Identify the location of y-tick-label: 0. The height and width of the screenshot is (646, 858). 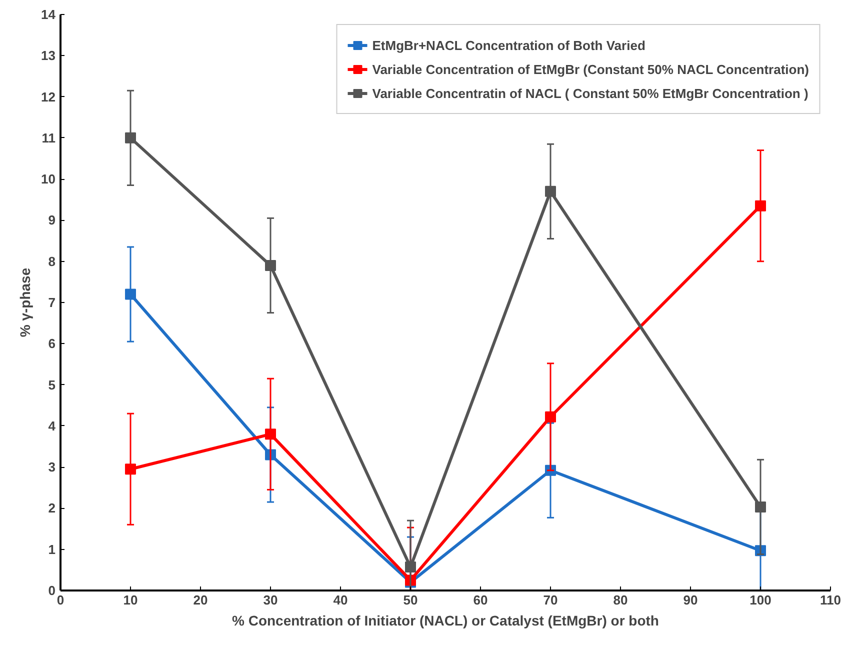
(52, 590).